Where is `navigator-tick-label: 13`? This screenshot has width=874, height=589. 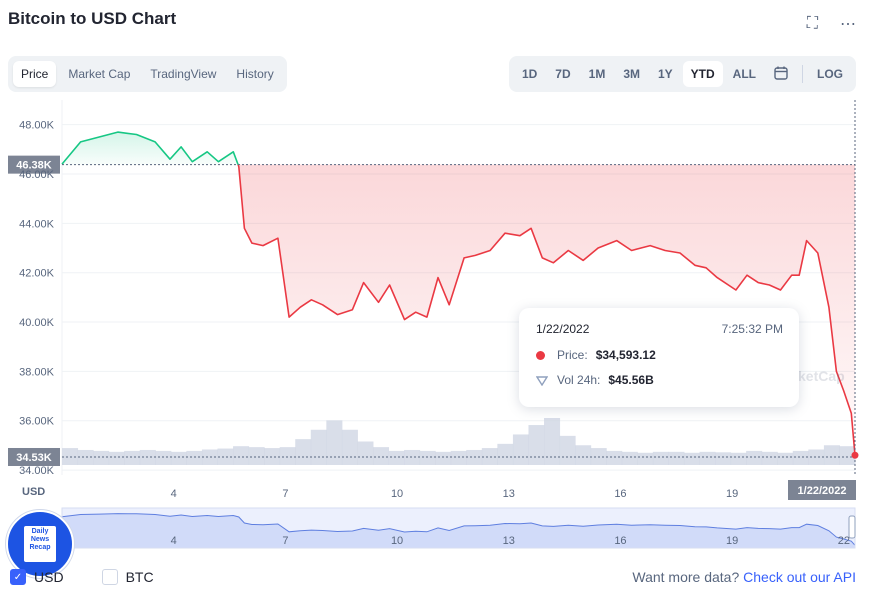
navigator-tick-label: 13 is located at coordinates (509, 541).